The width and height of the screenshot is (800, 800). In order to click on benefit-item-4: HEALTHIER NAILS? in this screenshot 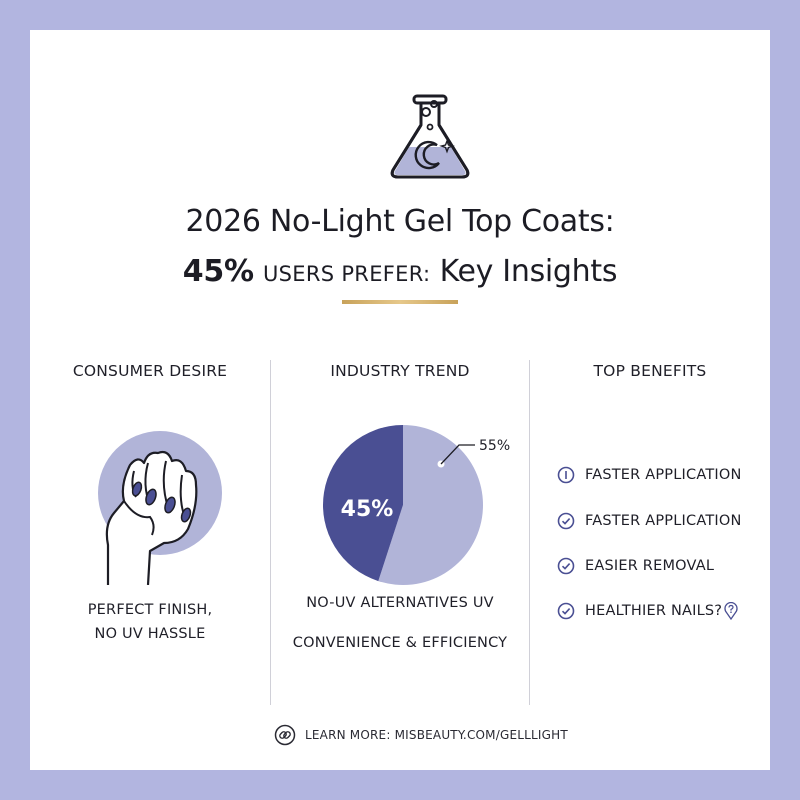, I will do `click(647, 611)`.